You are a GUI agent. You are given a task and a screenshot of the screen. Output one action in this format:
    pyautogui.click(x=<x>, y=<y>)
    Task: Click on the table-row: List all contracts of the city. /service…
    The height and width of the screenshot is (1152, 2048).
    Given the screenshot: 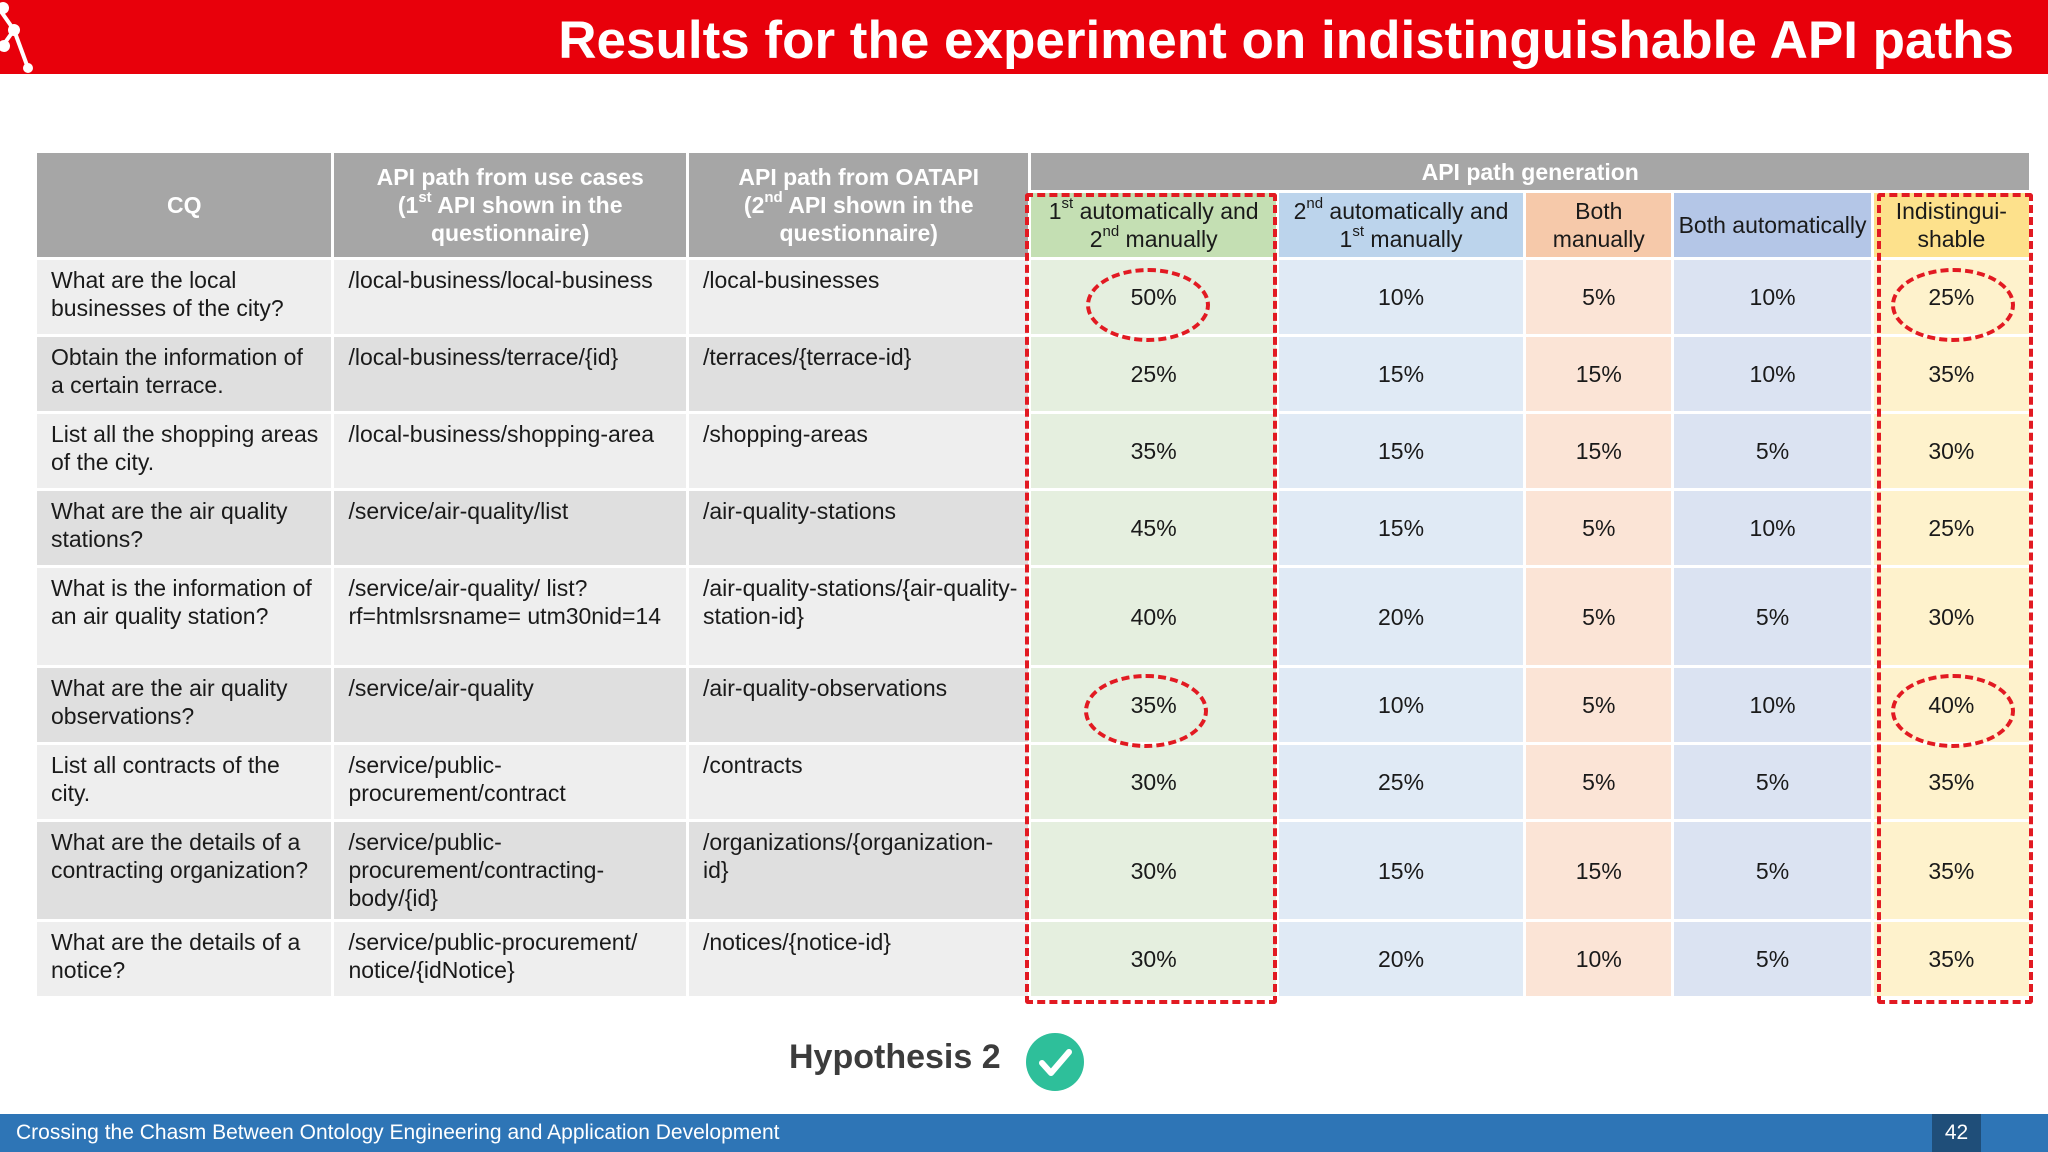 What is the action you would take?
    pyautogui.click(x=1033, y=782)
    